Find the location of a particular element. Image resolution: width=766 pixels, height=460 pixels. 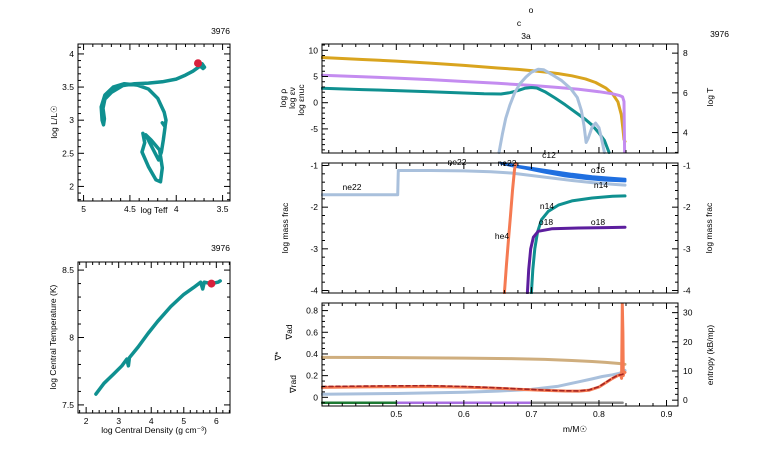

series-n14 is located at coordinates (578, 244).